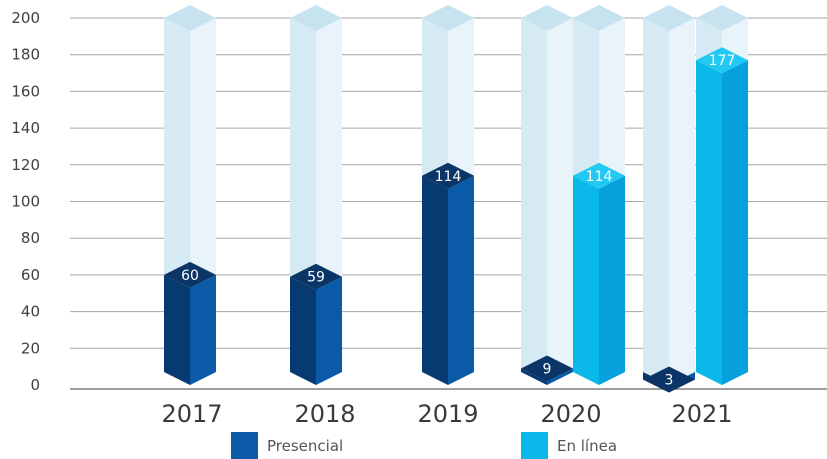 This screenshot has width=827, height=459. I want to click on x-tick-label: 2021, so click(701, 414).